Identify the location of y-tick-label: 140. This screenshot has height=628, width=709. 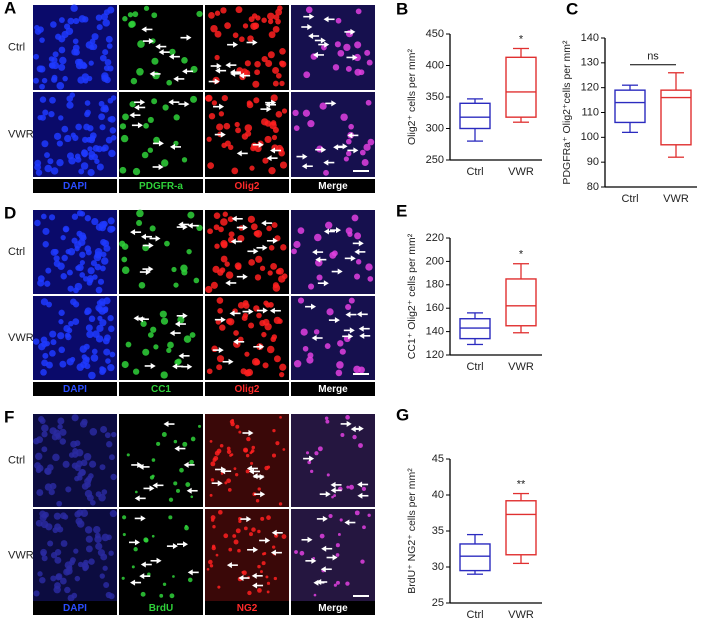
(590, 38).